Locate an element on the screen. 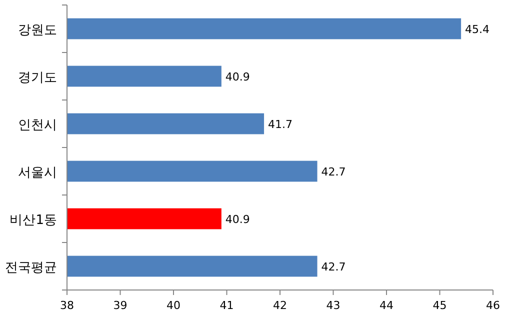  y-tick-label: 서울시 is located at coordinates (37, 172).